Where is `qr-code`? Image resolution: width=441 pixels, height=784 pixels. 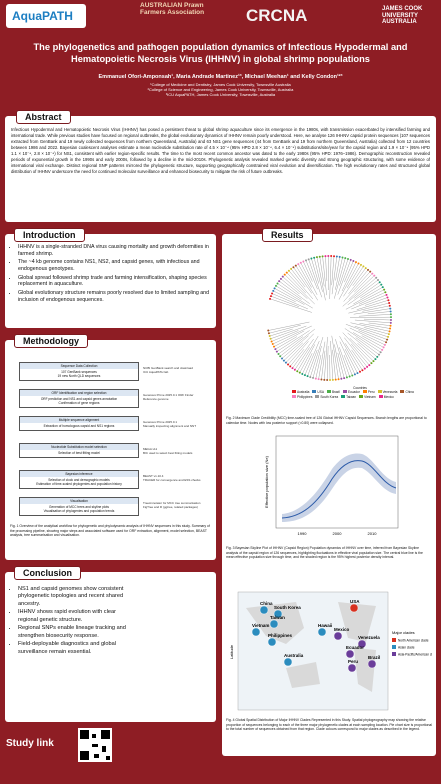 qr-code is located at coordinates (95, 745).